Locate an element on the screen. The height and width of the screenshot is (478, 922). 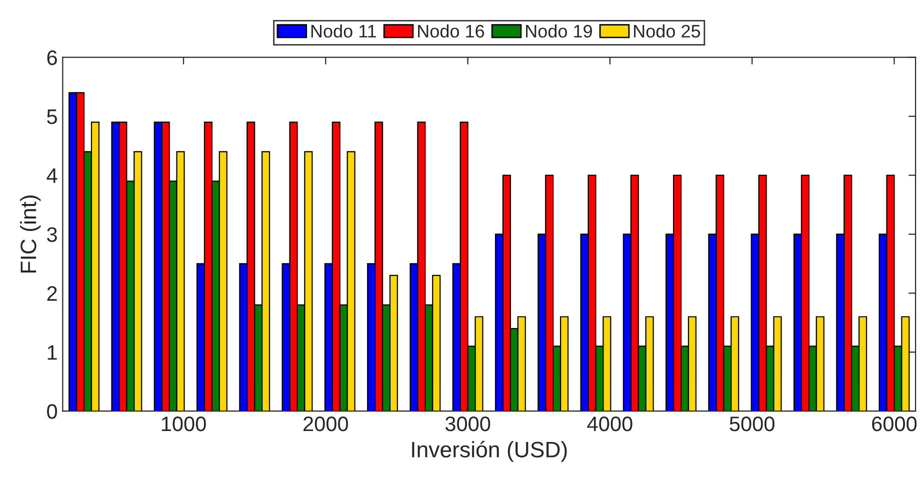
legend-label: Nodo 19 is located at coordinates (559, 31).